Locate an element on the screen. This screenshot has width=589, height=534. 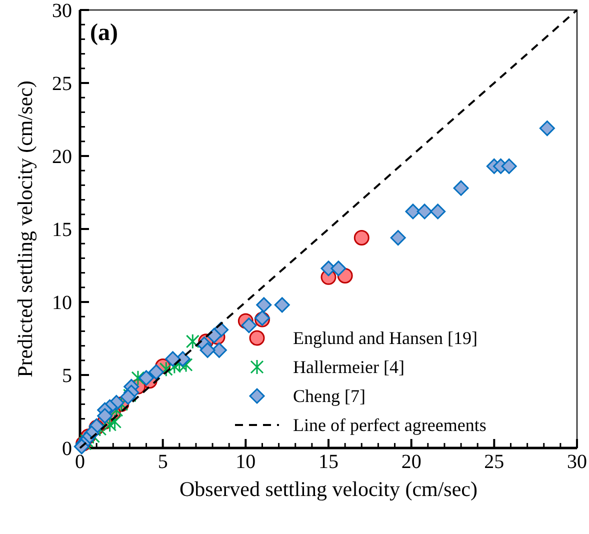
x-tick-label: 5 is located at coordinates (163, 462).